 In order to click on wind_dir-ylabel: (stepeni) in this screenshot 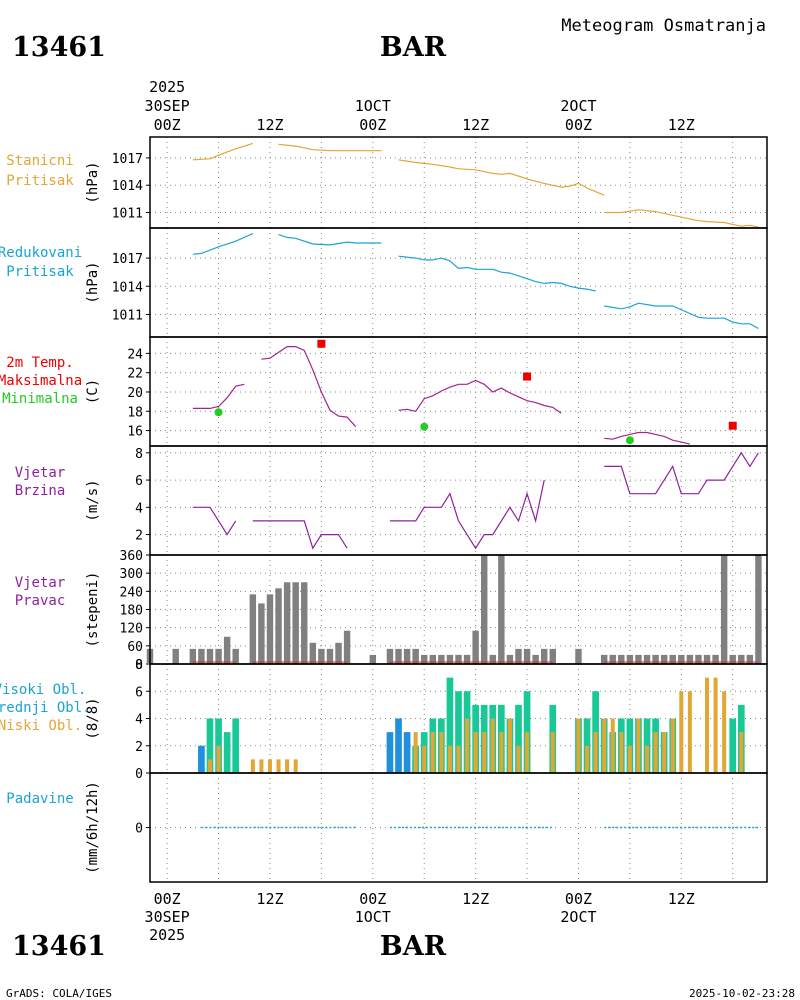, I will do `click(93, 610)`.